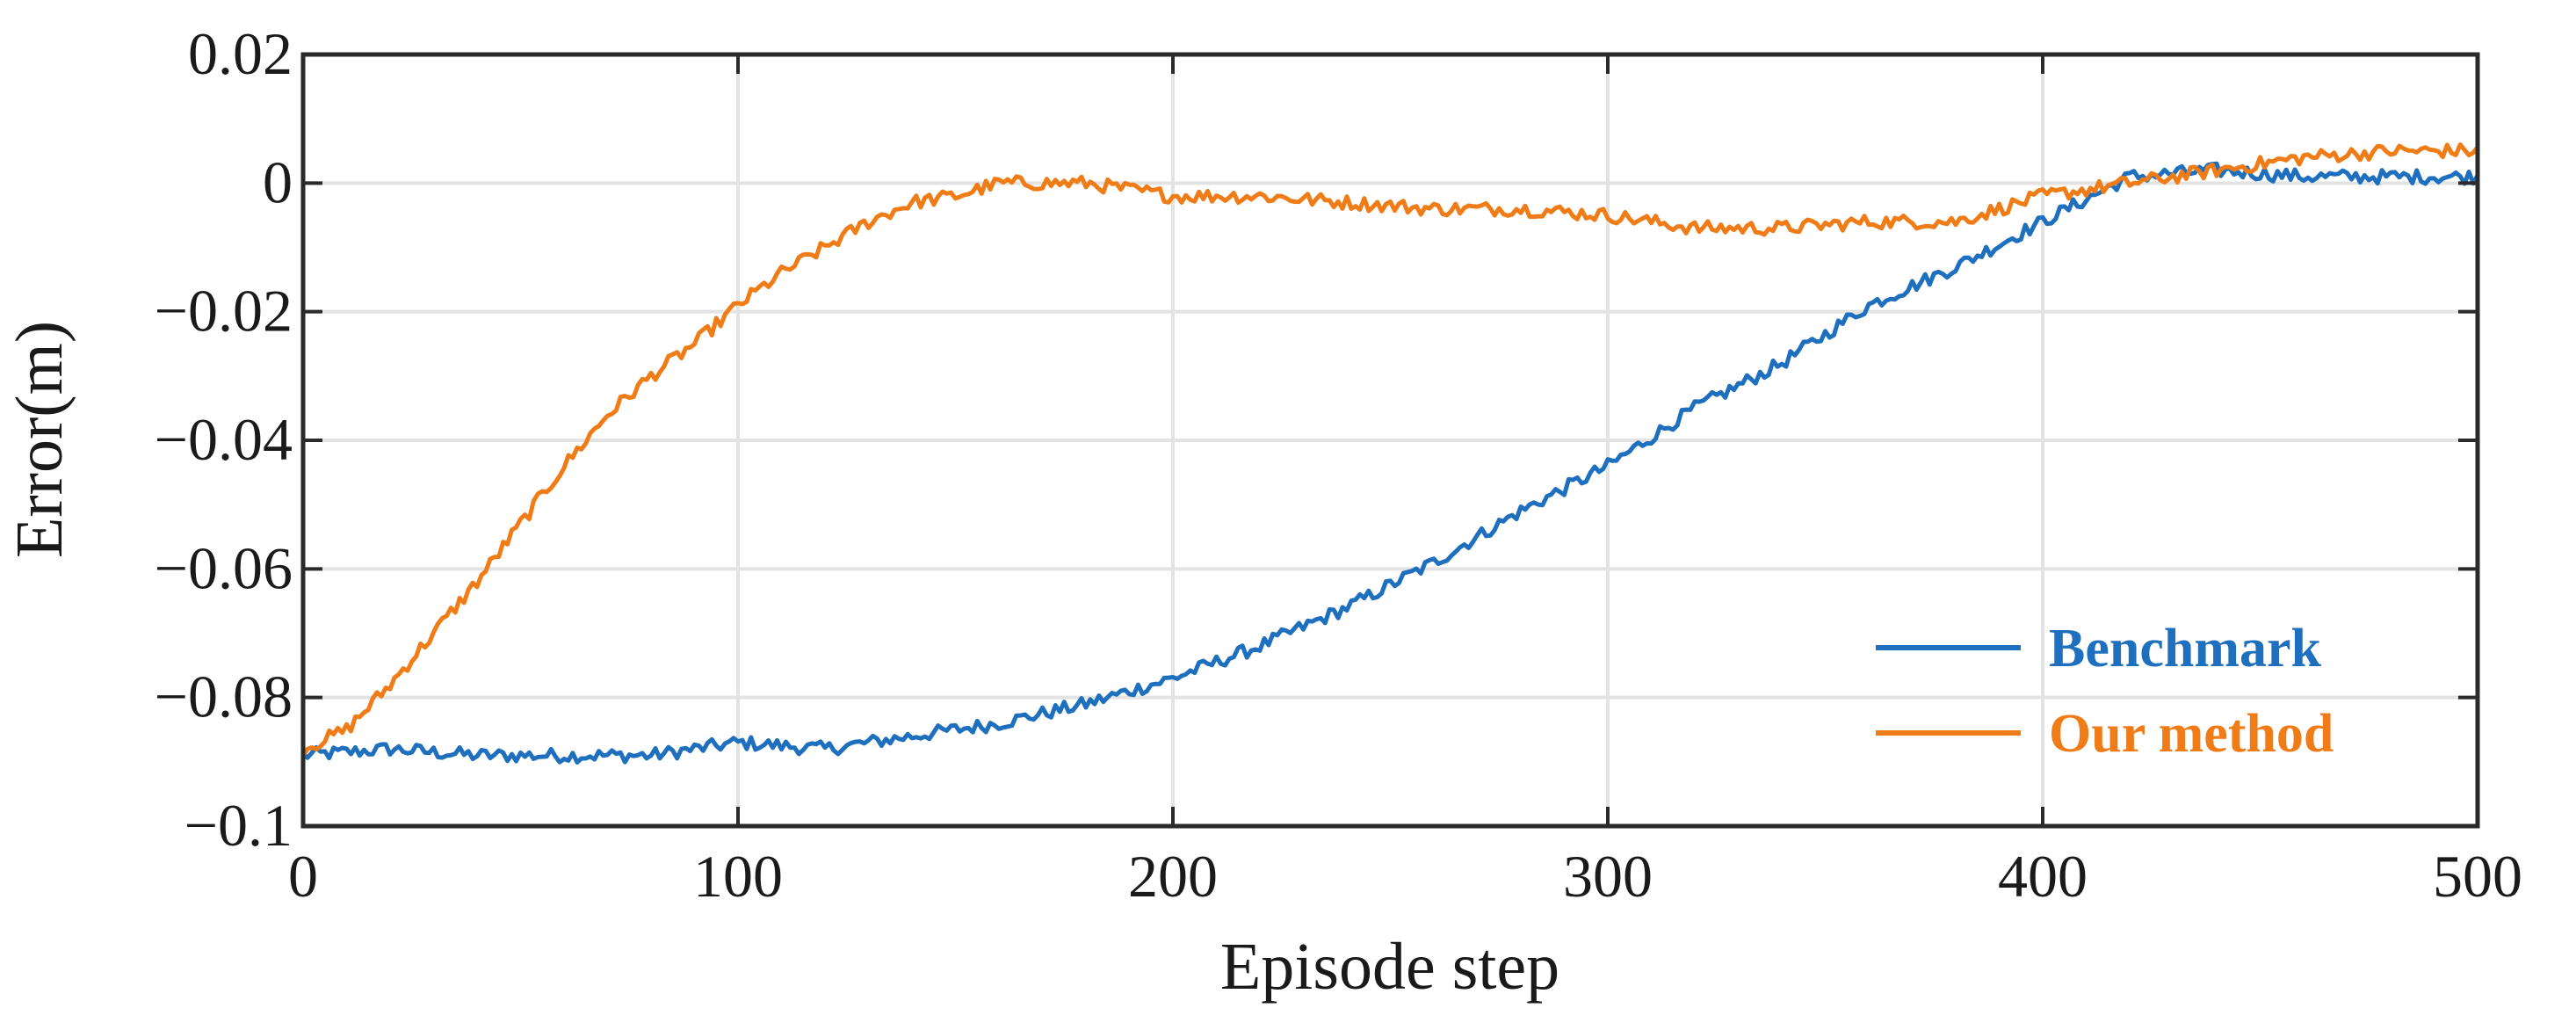 The width and height of the screenshot is (2576, 1030). I want to click on x-tick-label: 0, so click(303, 876).